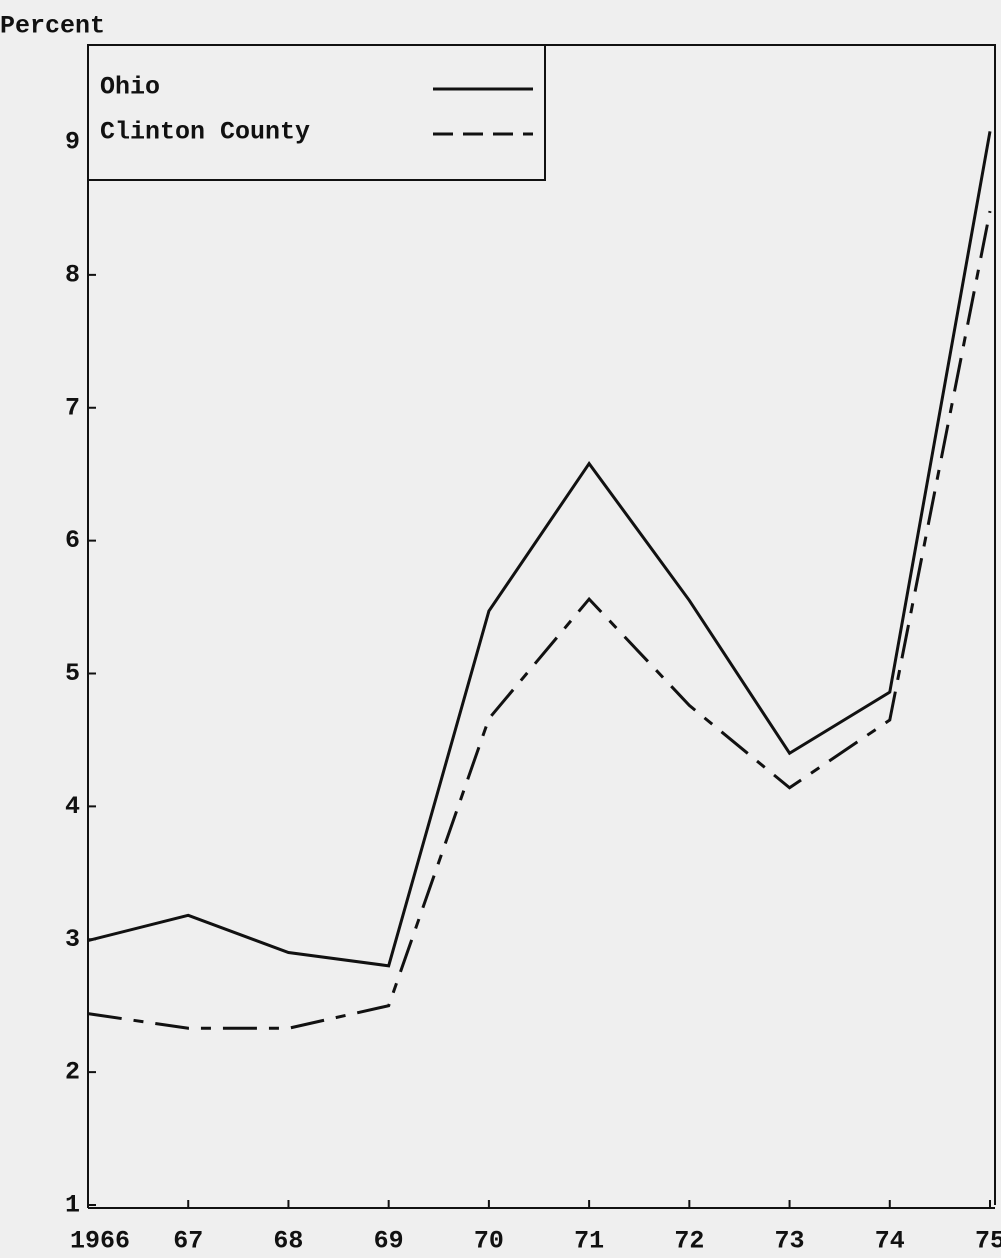 This screenshot has height=1258, width=1001. Describe the element at coordinates (100, 1241) in the screenshot. I see `x-tick-label: 1966` at that location.